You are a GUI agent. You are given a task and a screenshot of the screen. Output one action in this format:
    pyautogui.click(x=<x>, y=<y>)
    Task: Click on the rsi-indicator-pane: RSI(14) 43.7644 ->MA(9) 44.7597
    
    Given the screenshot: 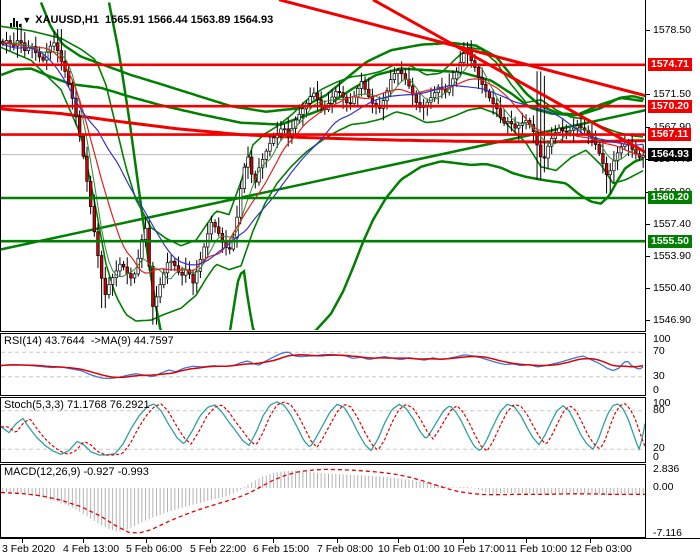 What is the action you would take?
    pyautogui.click(x=323, y=364)
    